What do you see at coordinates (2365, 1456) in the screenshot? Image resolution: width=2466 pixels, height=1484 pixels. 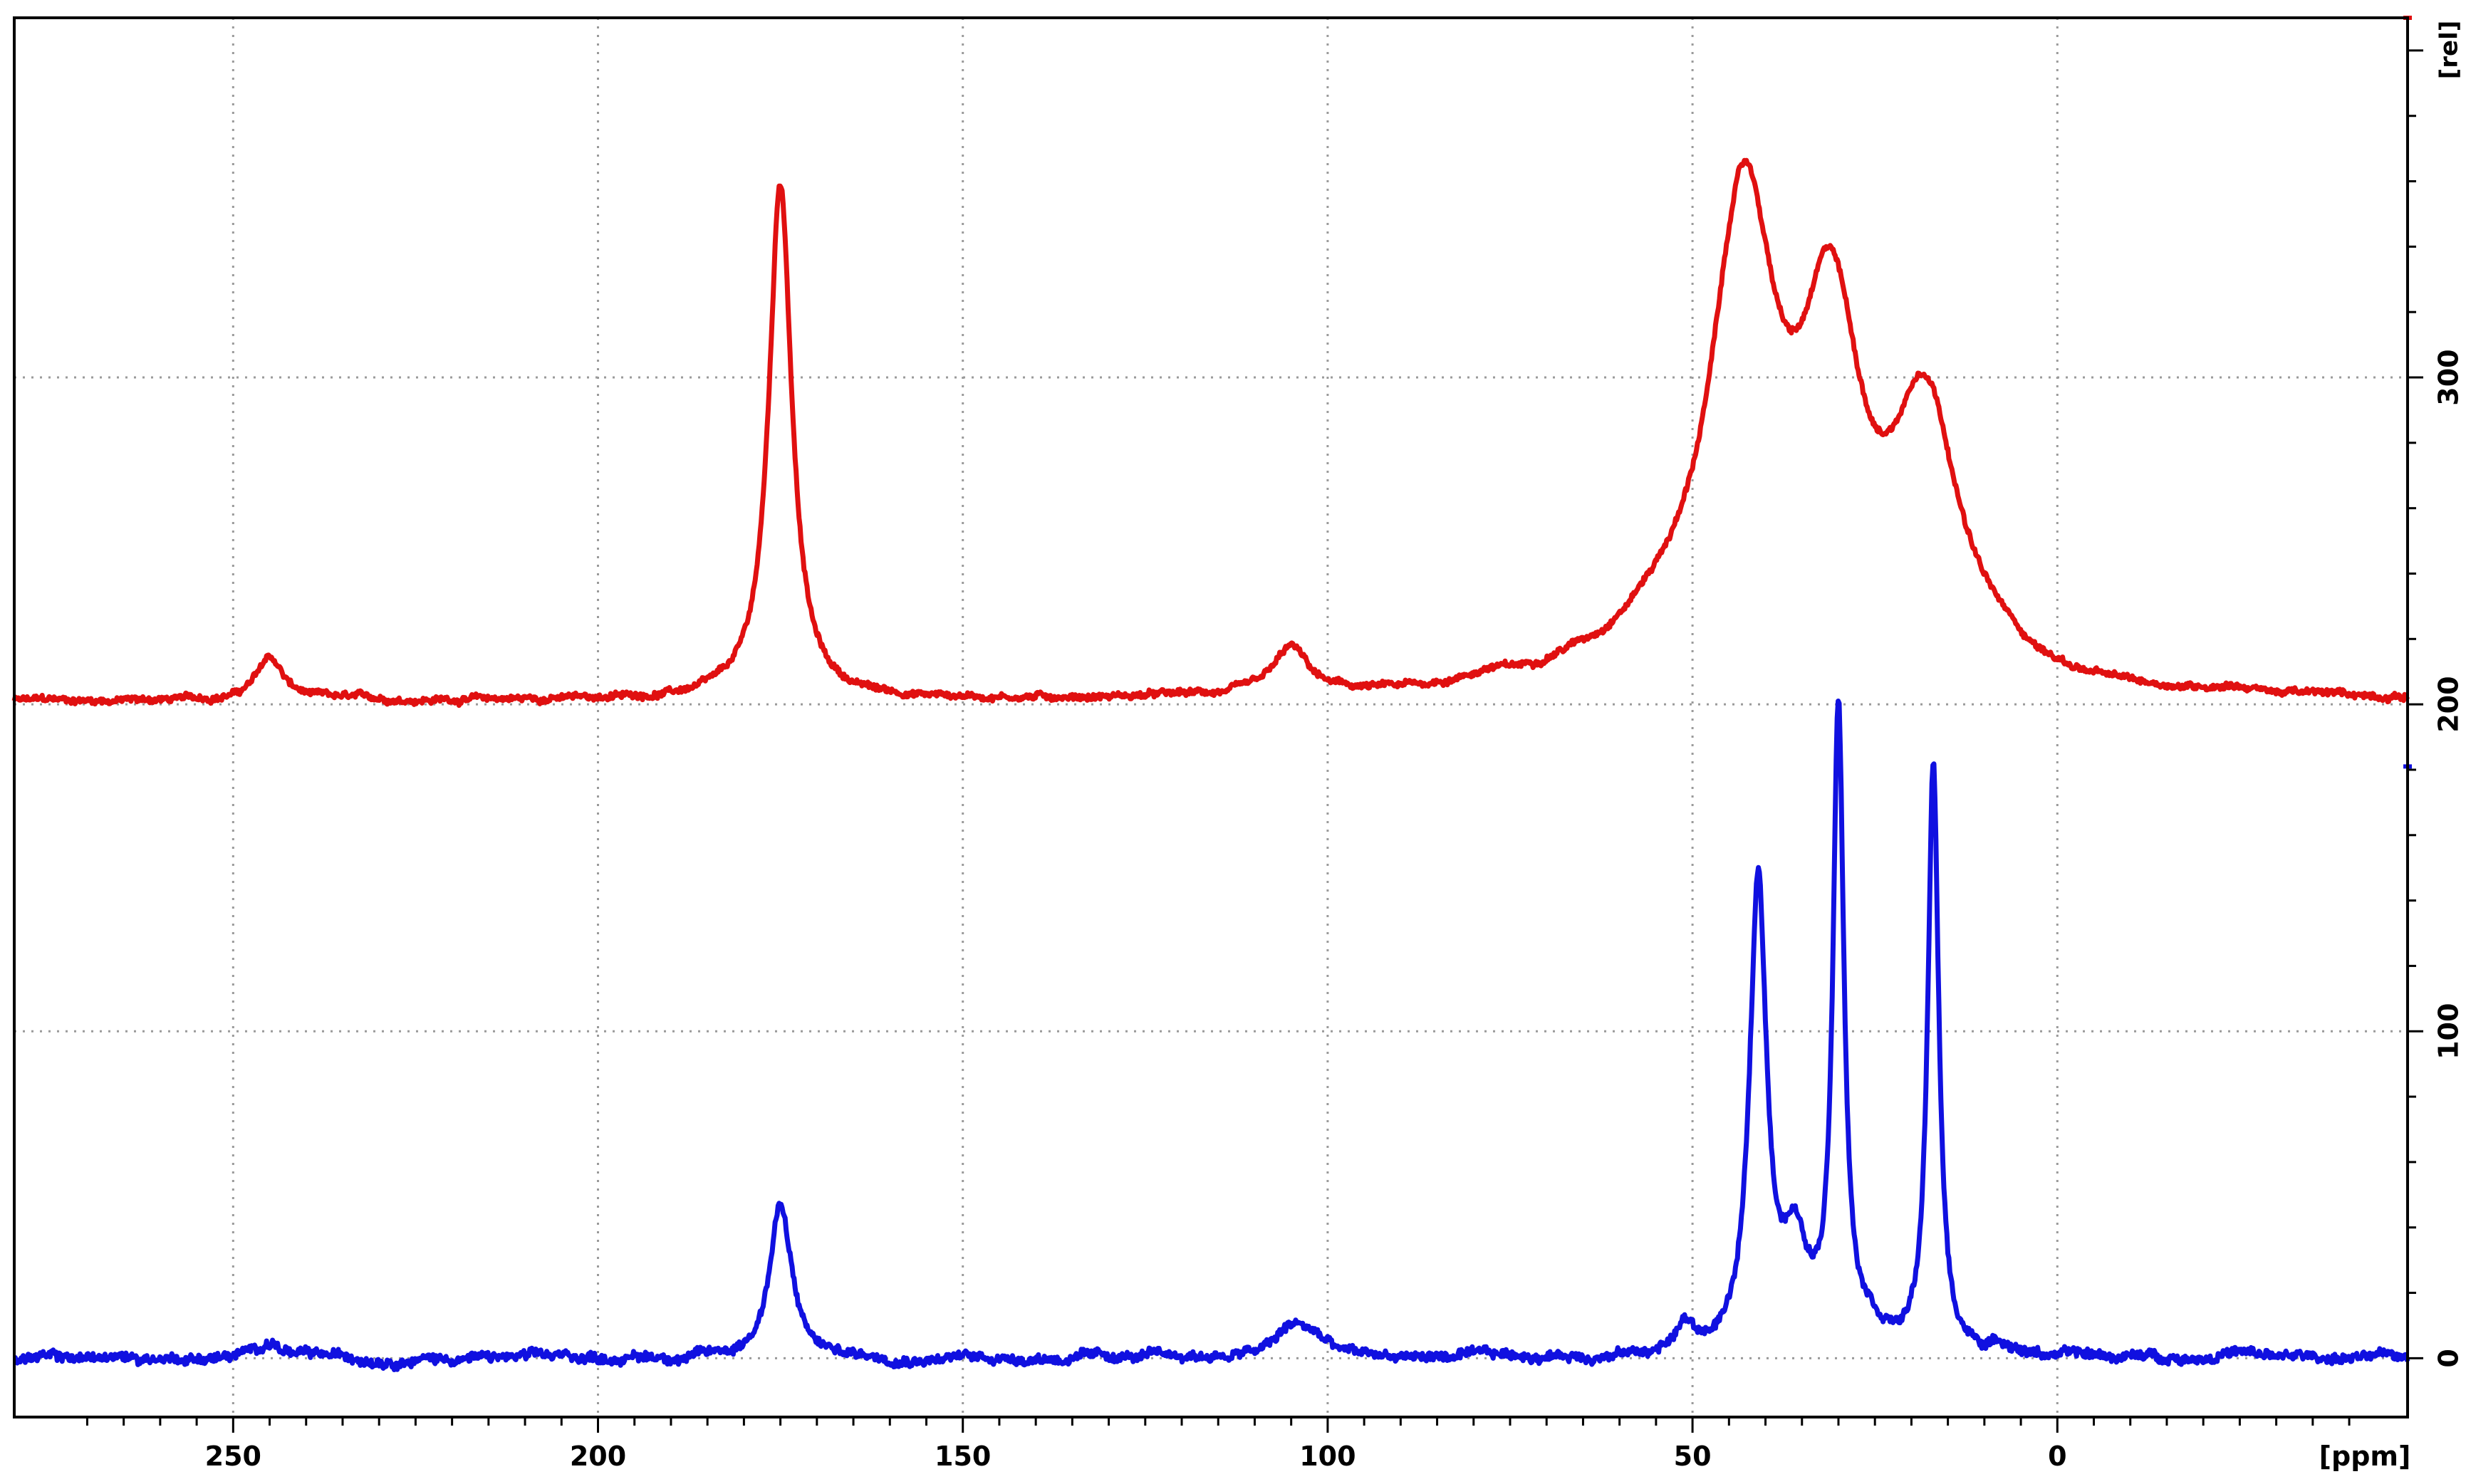 I see `x-axis-label: [ppm]` at bounding box center [2365, 1456].